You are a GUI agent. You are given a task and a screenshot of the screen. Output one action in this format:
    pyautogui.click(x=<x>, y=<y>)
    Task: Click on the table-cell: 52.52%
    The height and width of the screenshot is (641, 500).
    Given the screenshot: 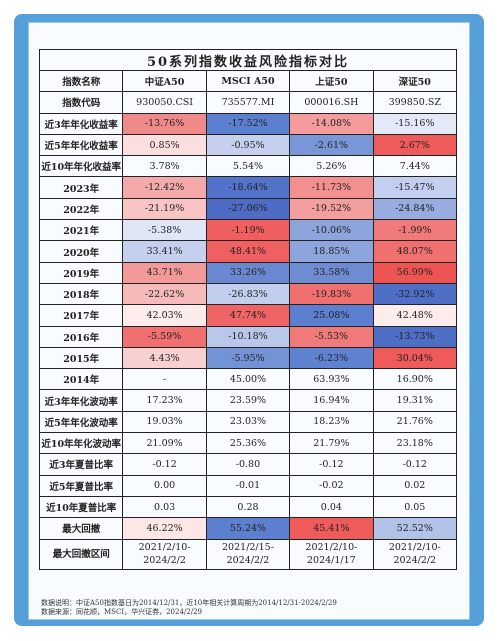 What is the action you would take?
    pyautogui.click(x=415, y=528)
    